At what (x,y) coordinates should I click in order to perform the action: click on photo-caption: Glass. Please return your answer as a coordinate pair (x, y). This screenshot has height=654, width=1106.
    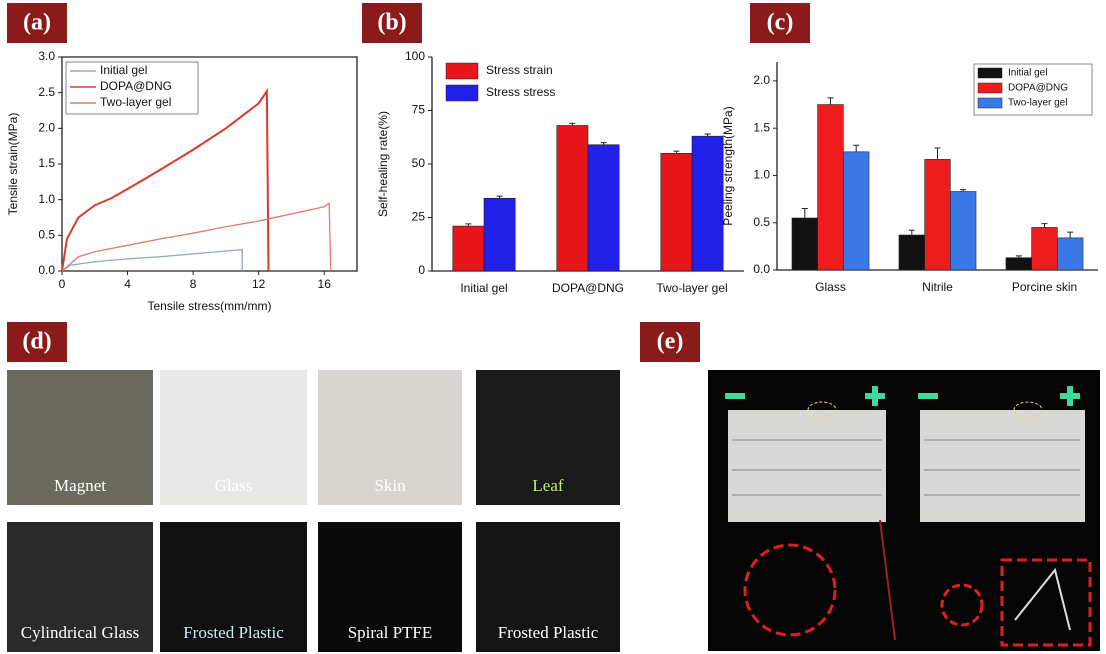
    Looking at the image, I should click on (234, 485).